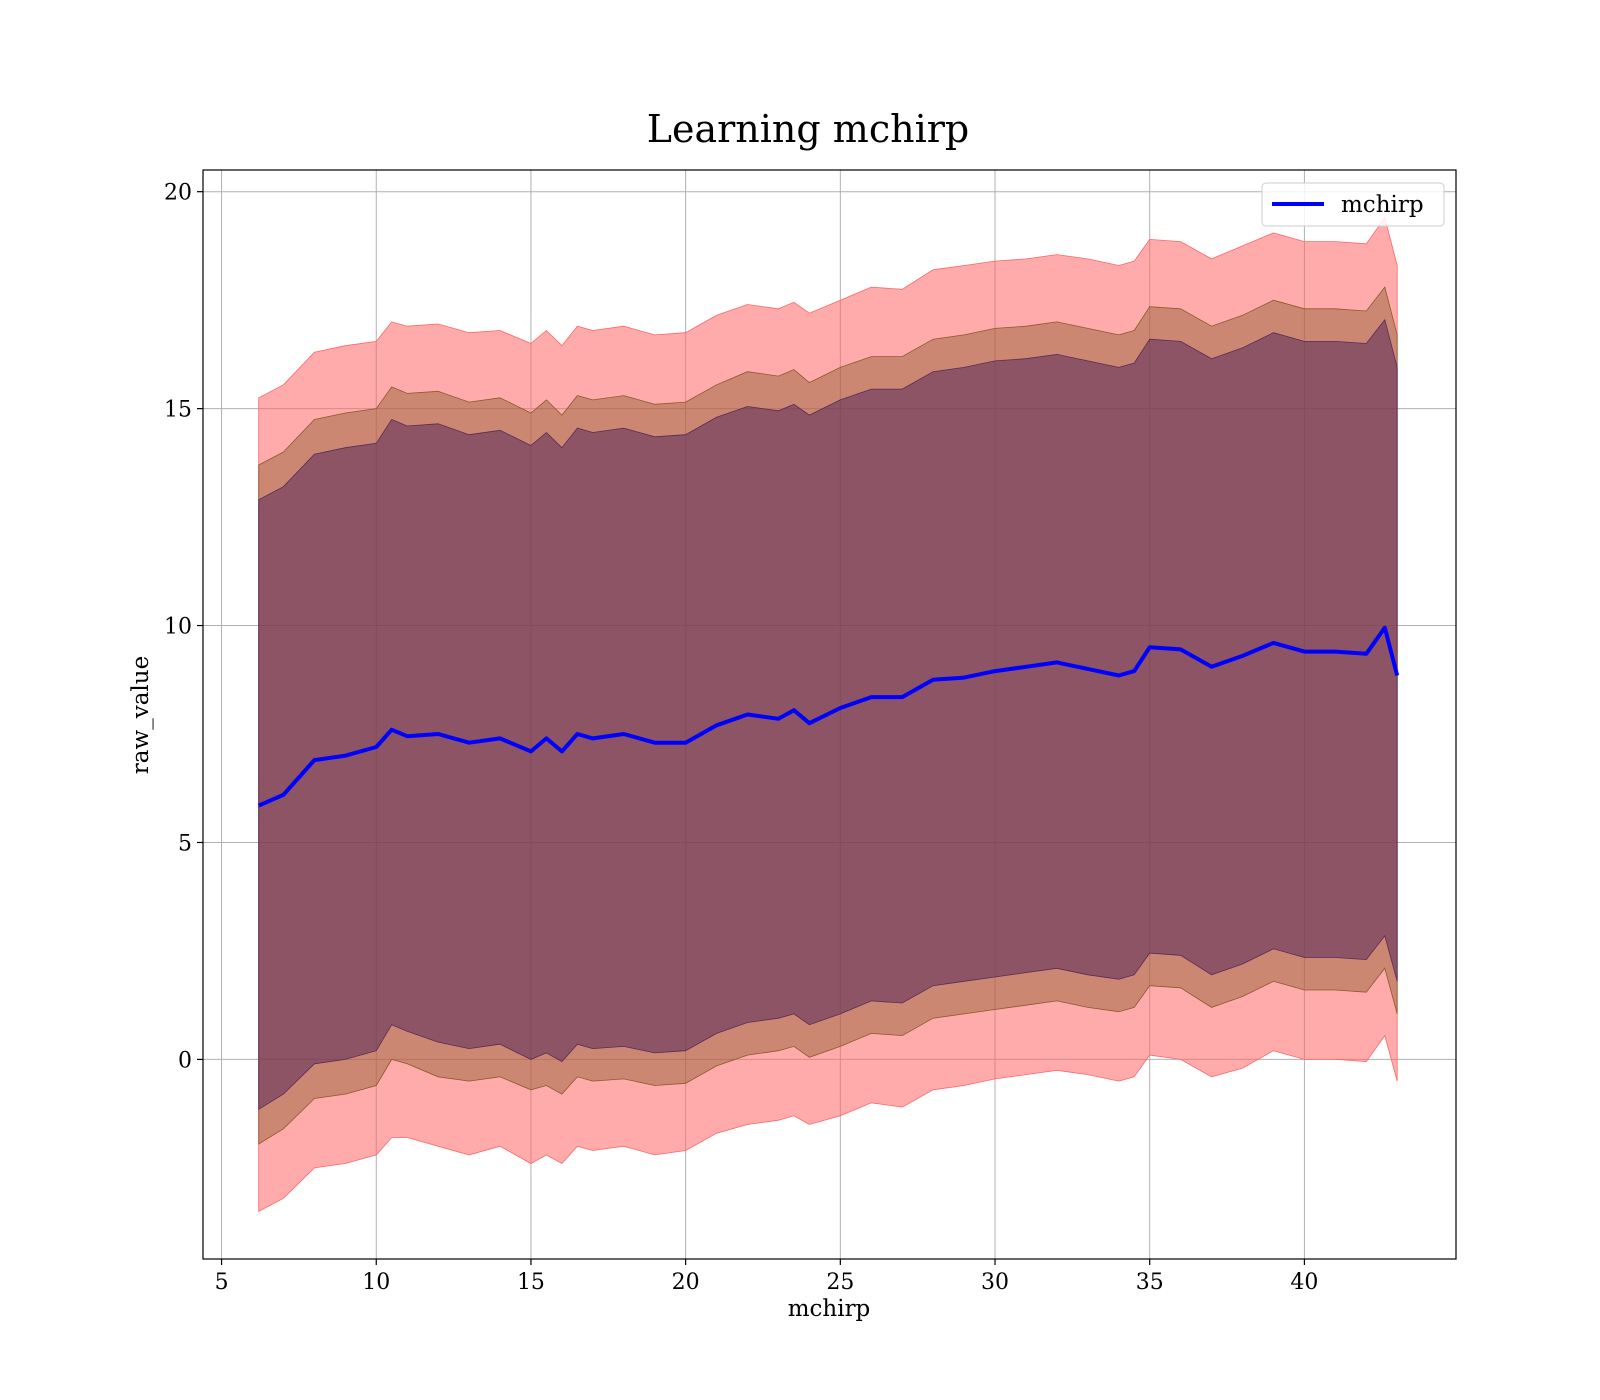 This screenshot has width=1600, height=1400. I want to click on x-tick-label: 20, so click(686, 1282).